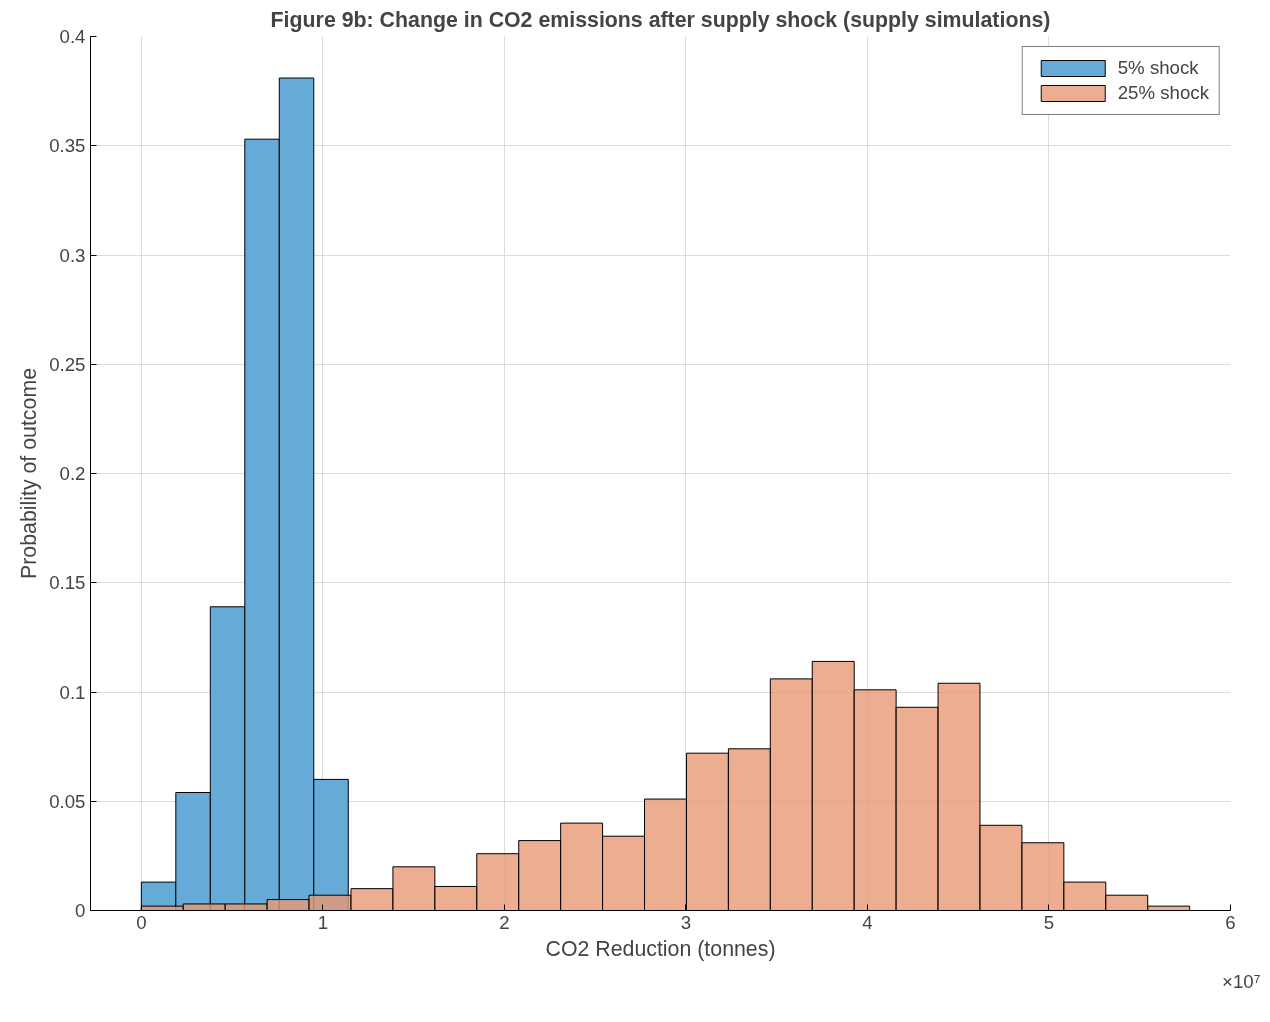  What do you see at coordinates (72, 473) in the screenshot?
I see `y-tick-label: 0.2` at bounding box center [72, 473].